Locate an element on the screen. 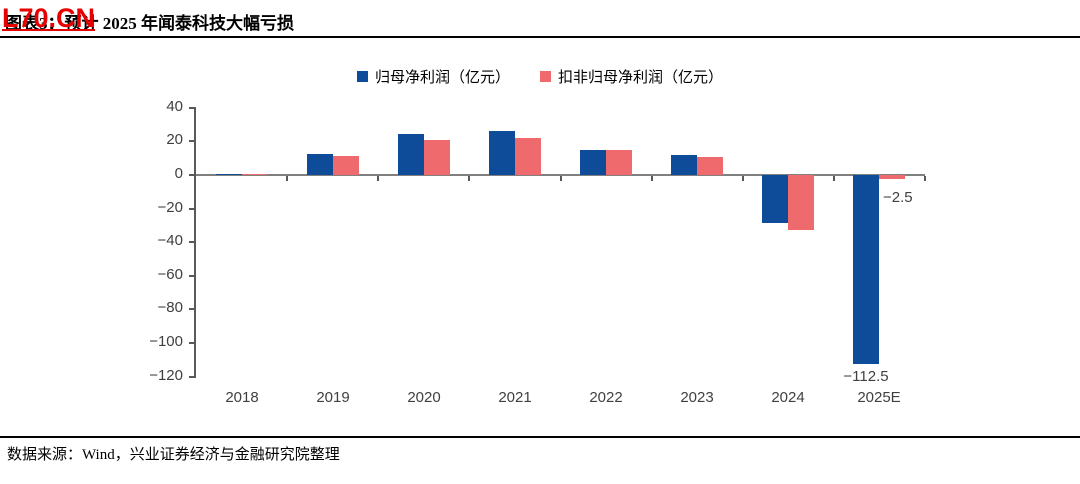  y-axis-label: −40 is located at coordinates (170, 240).